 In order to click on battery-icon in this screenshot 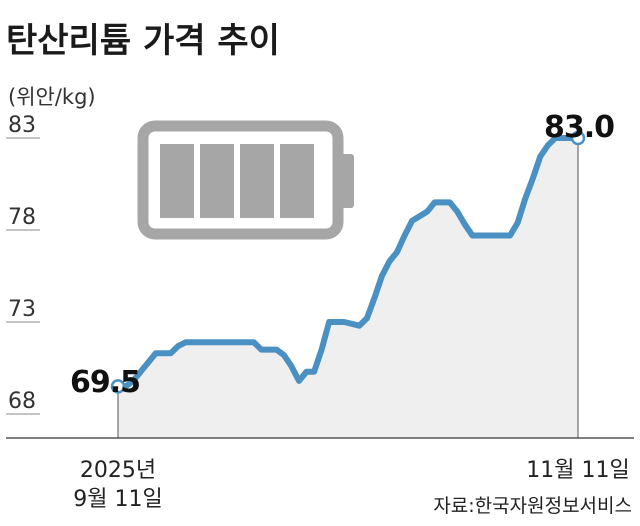, I will do `click(245, 180)`.